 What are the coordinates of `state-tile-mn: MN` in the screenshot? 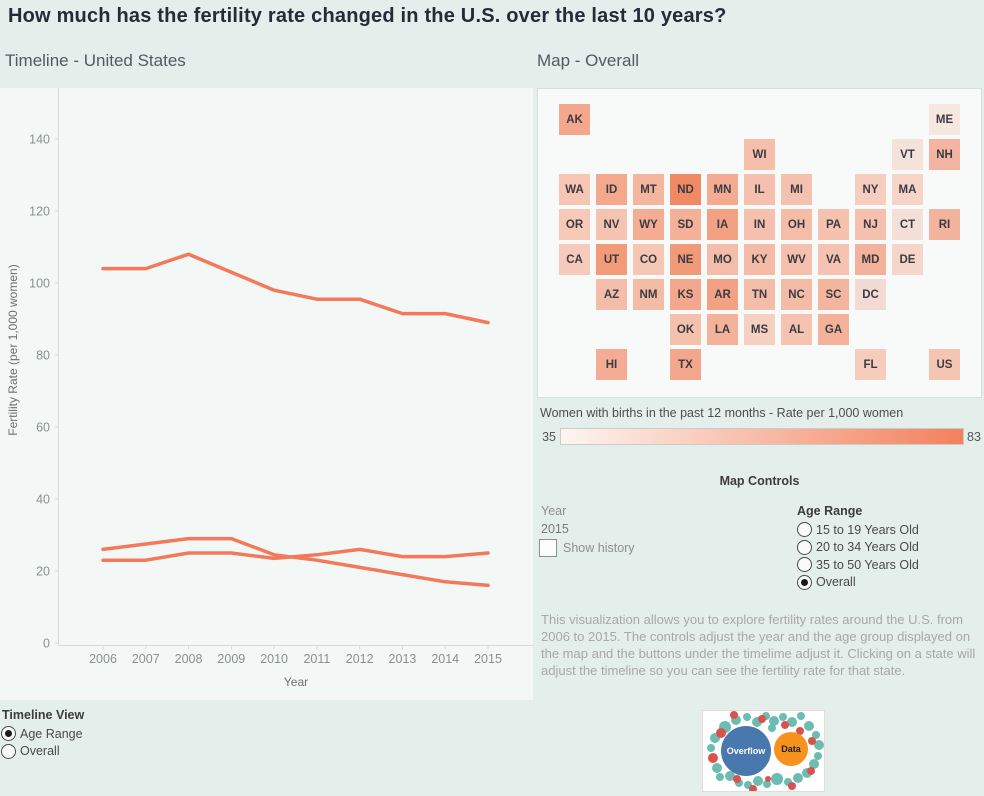 It's located at (722, 189).